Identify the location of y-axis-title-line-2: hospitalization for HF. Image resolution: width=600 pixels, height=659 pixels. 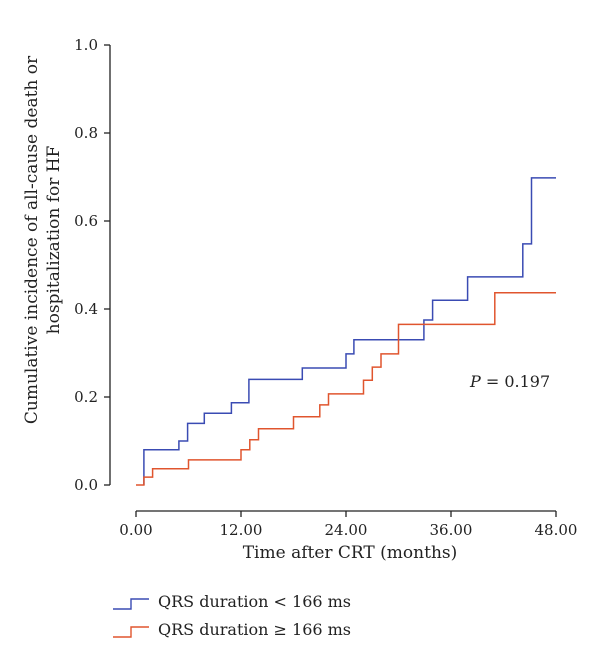
(54, 239).